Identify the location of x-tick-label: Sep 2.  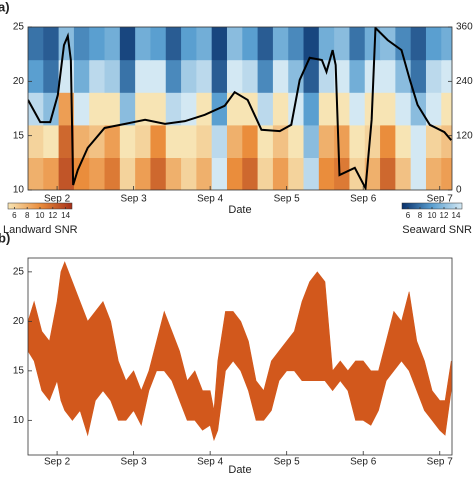
(57, 199).